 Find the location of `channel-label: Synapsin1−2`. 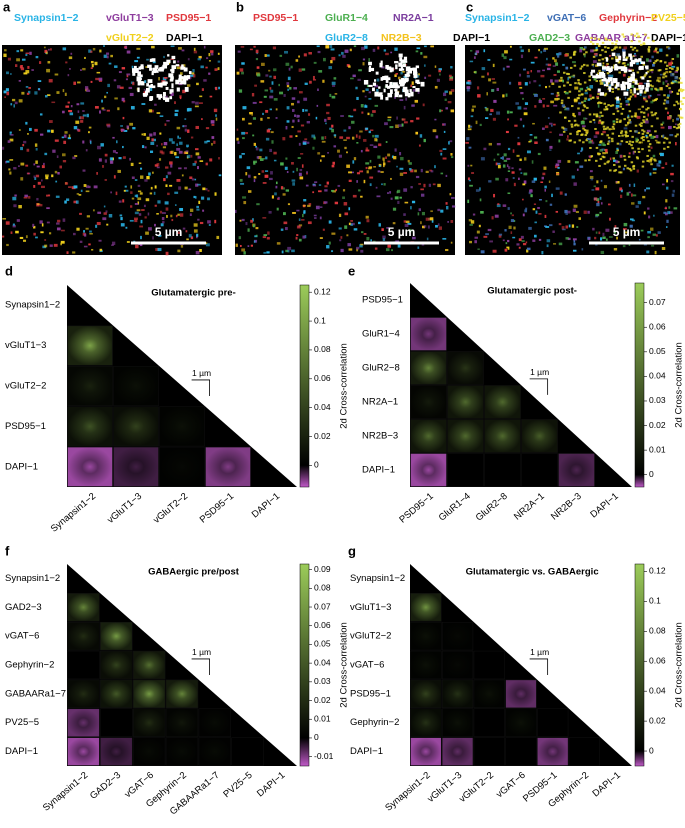

channel-label: Synapsin1−2 is located at coordinates (46, 18).